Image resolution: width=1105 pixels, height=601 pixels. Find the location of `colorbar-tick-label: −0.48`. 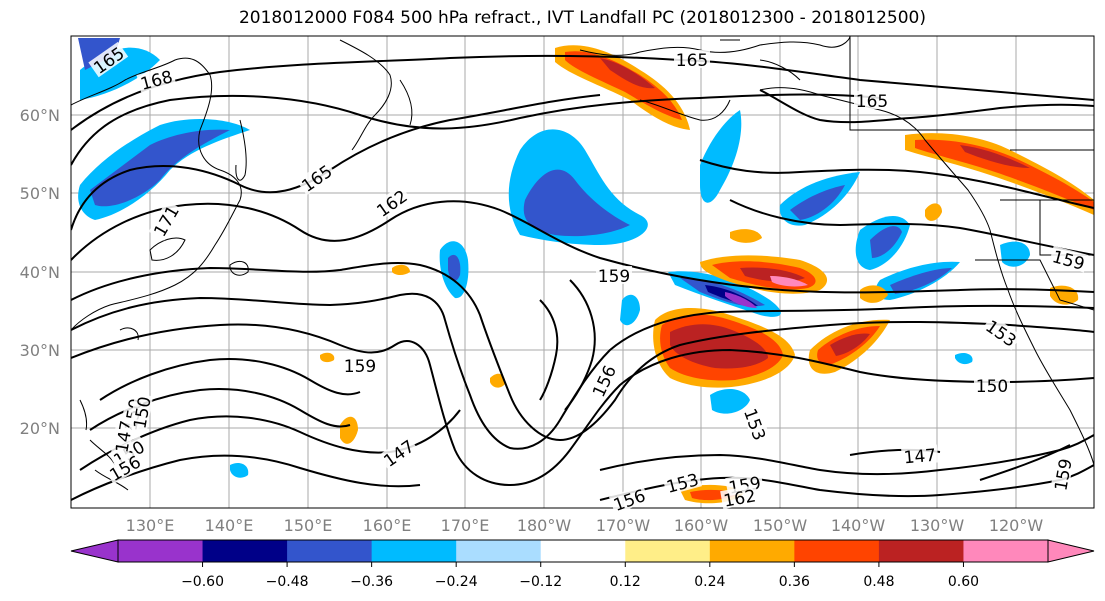

colorbar-tick-label: −0.48 is located at coordinates (287, 582).